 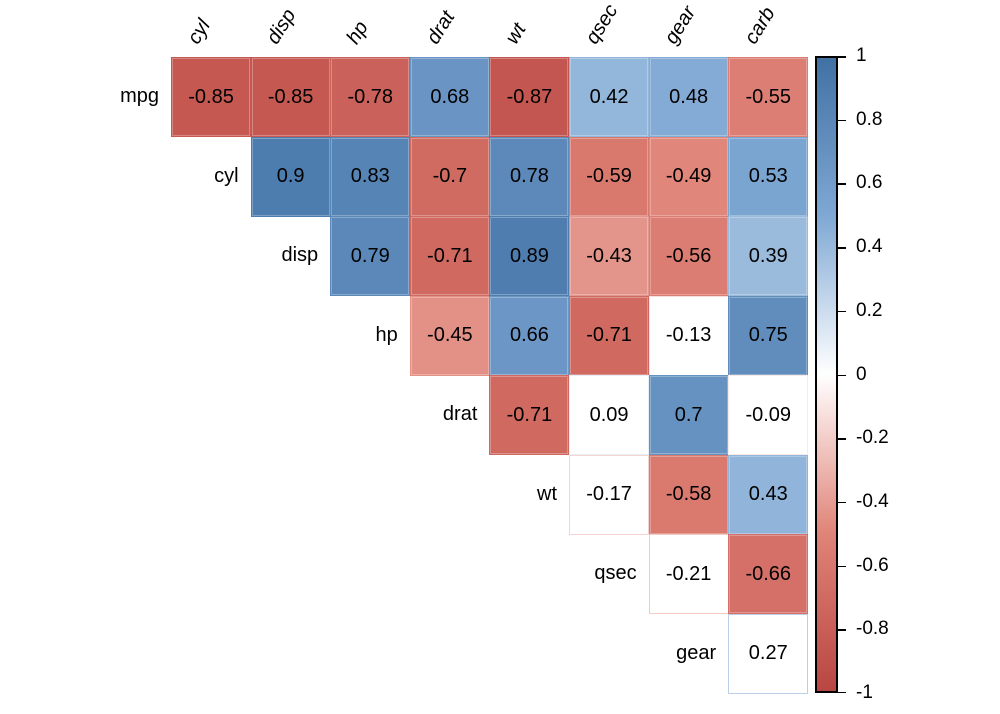 I want to click on colorbar-tick-label: 1, so click(x=861, y=55).